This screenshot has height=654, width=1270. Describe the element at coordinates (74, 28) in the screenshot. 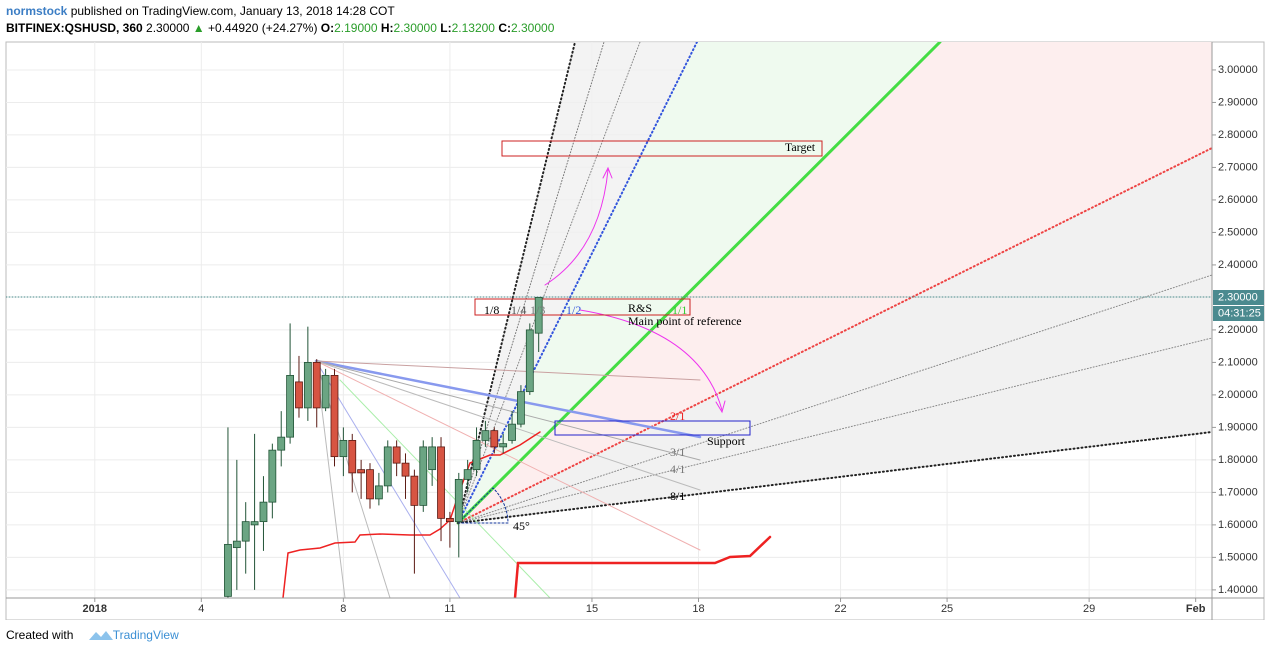

I see `symbol: BITFINEX:QSHUSD, 360` at that location.